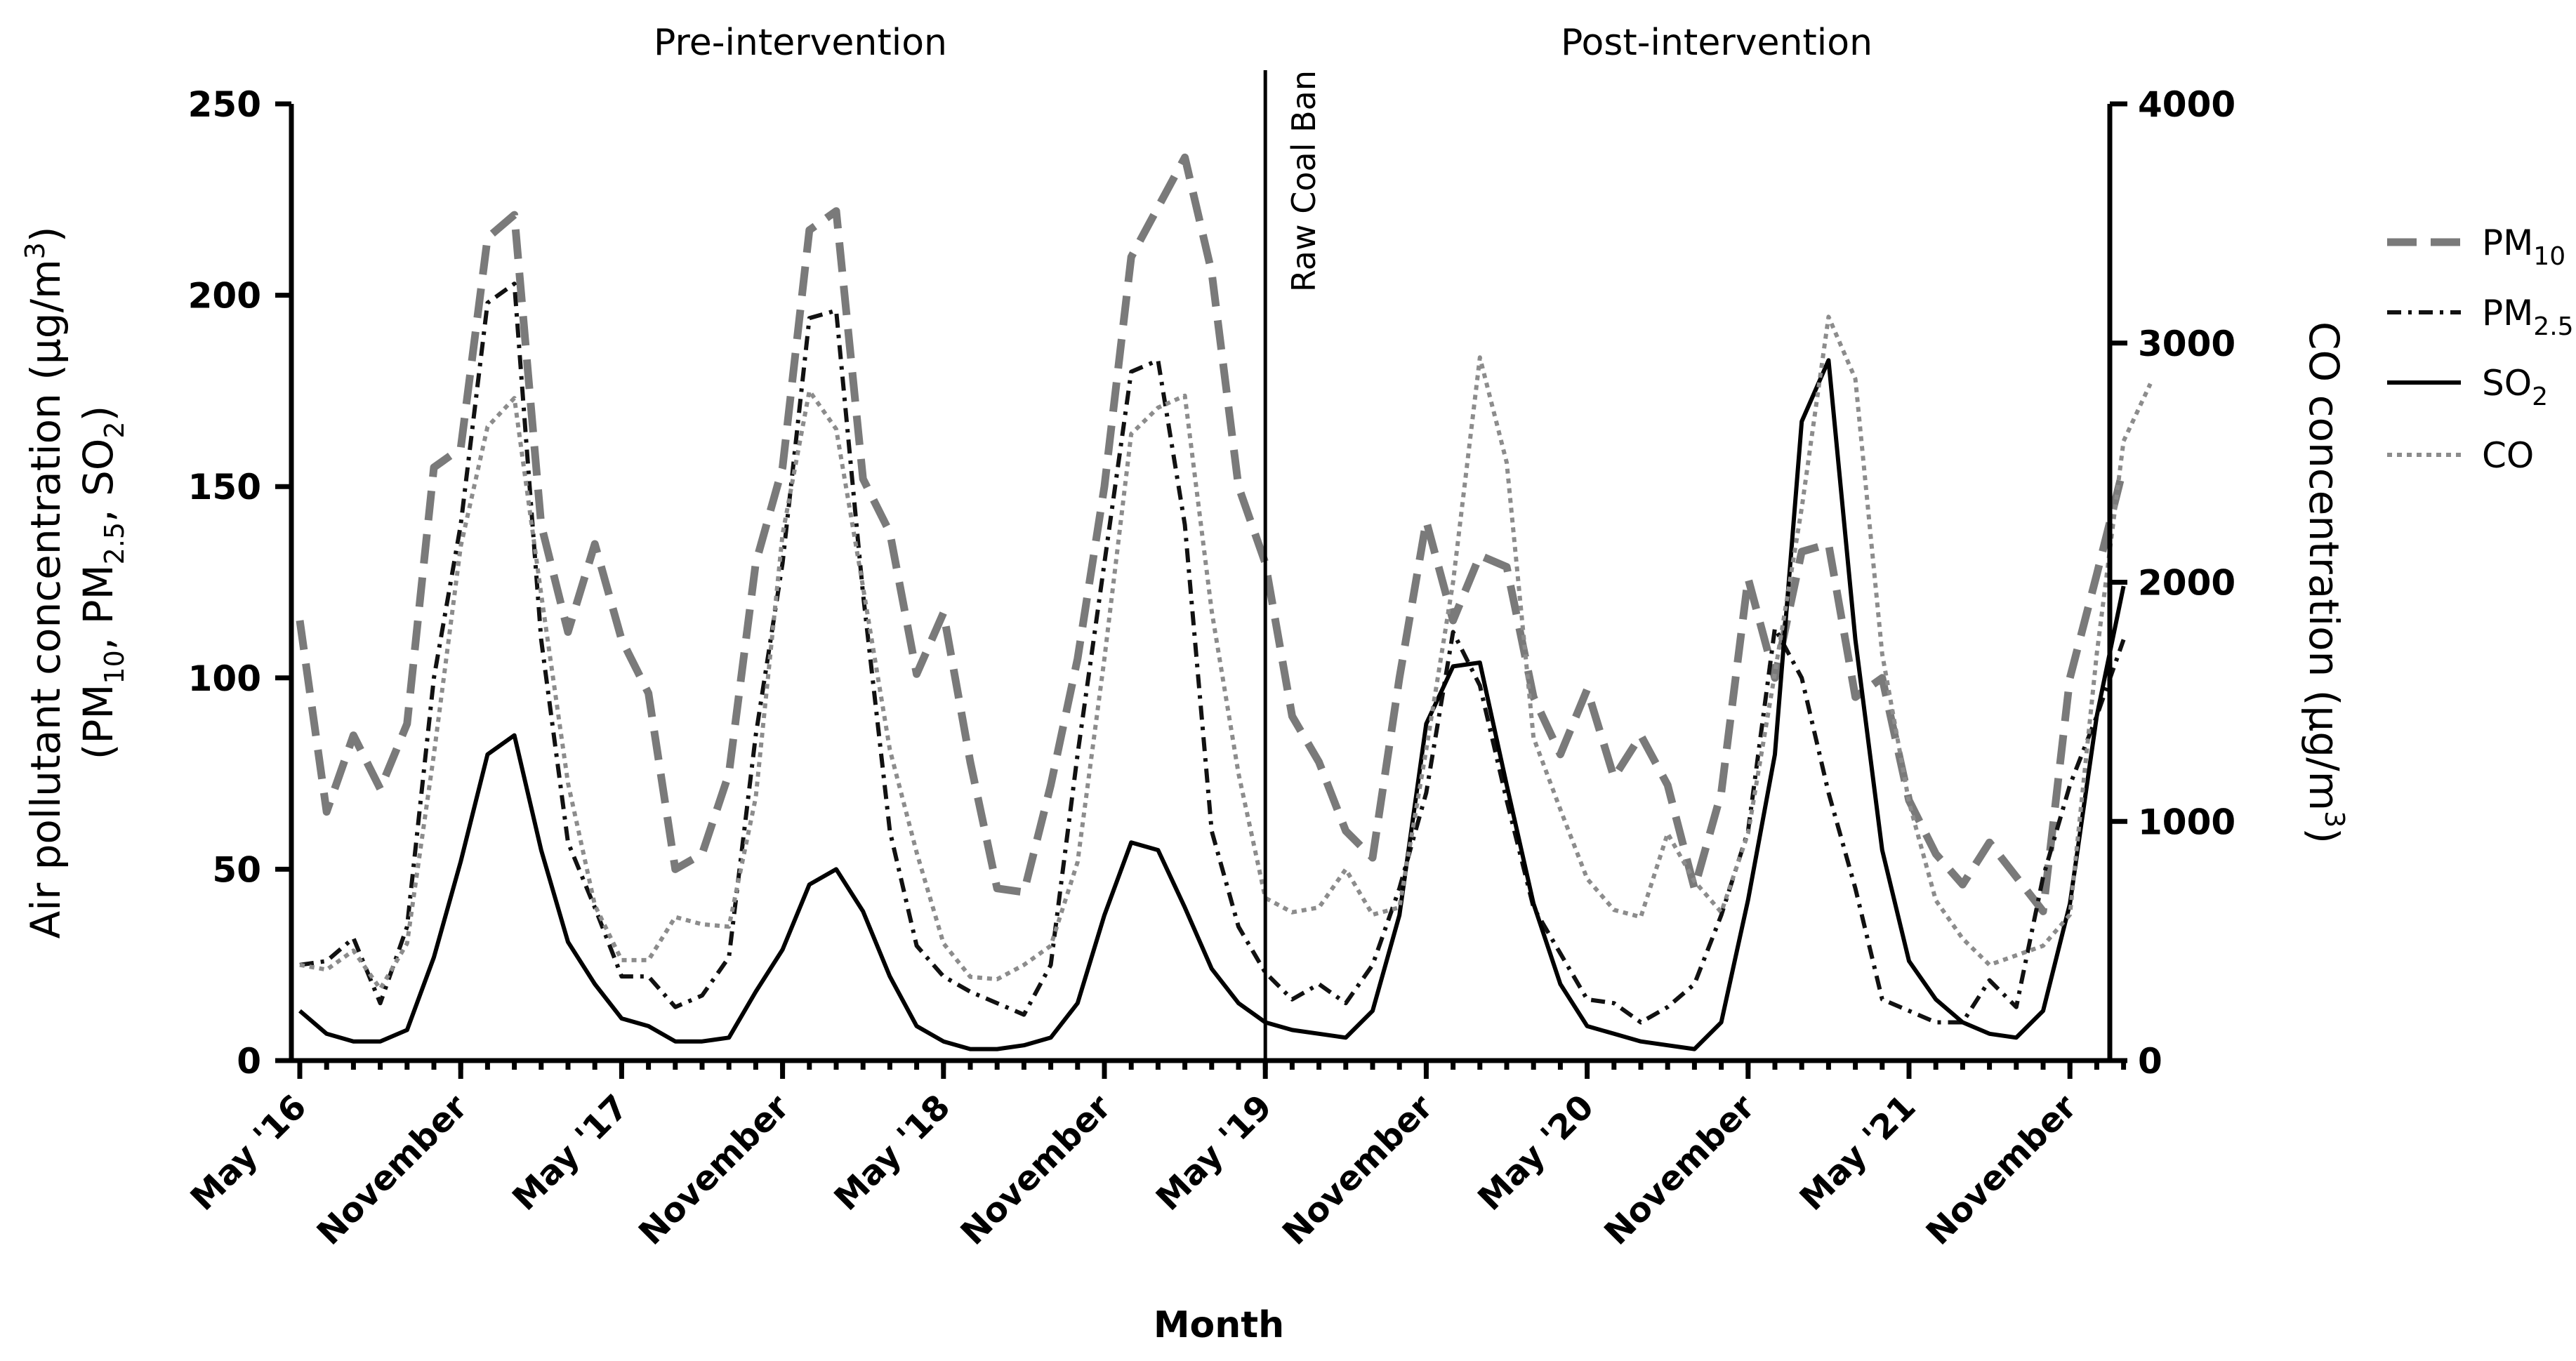 The height and width of the screenshot is (1361, 2576). I want to click on left-axis-title-end: ), so click(46, 235).